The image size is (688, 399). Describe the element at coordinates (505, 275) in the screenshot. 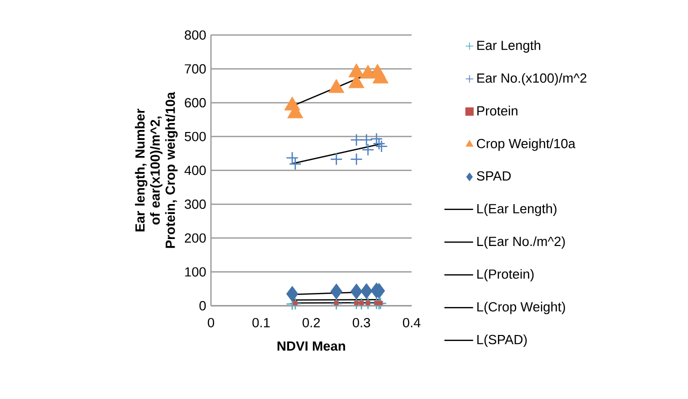

I see `legend-label: L(Protein)` at that location.